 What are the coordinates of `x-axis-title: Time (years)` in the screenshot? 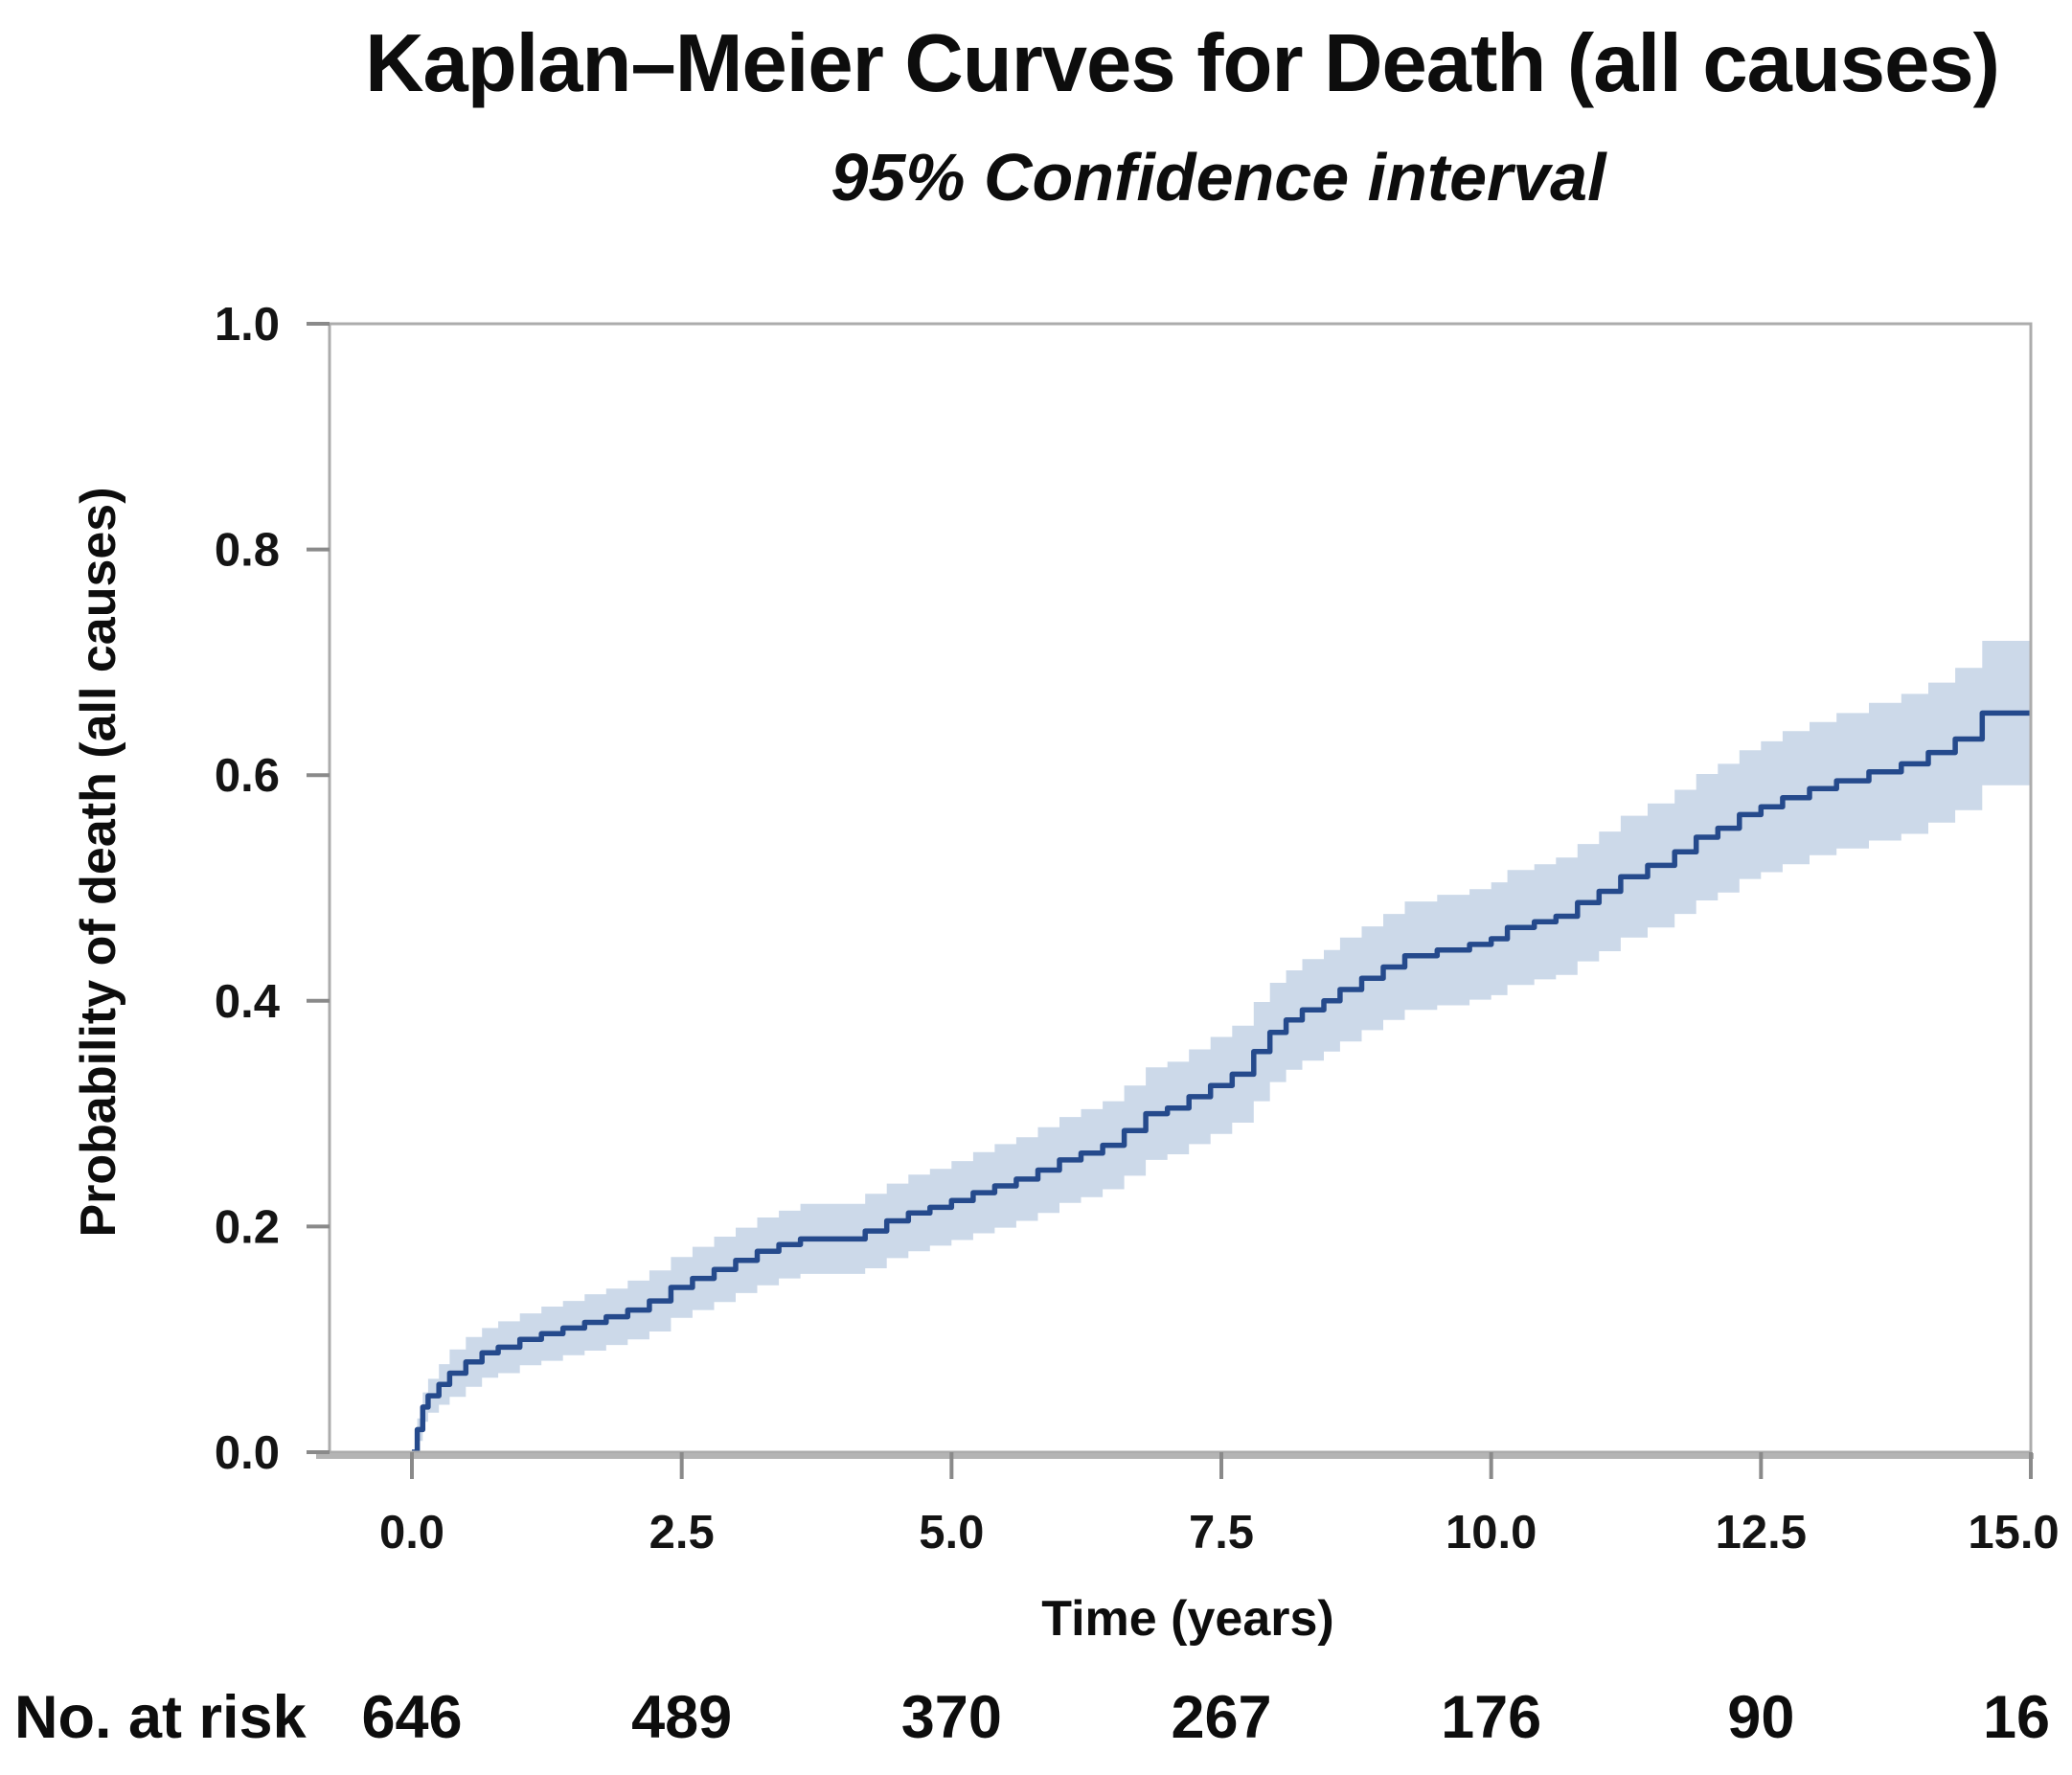 It's located at (1187, 1619).